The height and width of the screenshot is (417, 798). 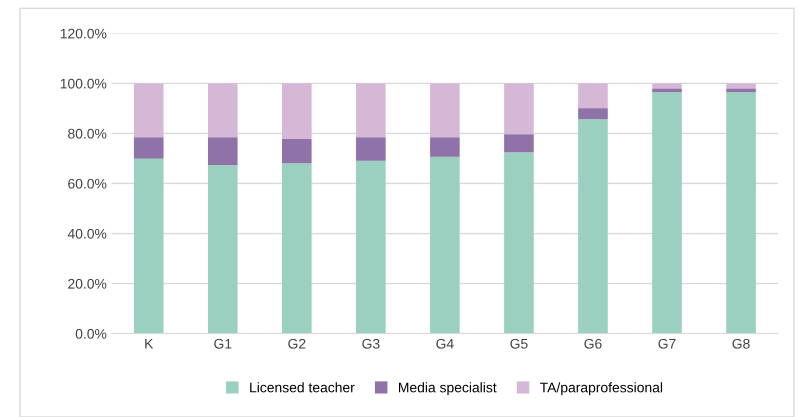 I want to click on y-tick-label: 80.0%, so click(x=87, y=133).